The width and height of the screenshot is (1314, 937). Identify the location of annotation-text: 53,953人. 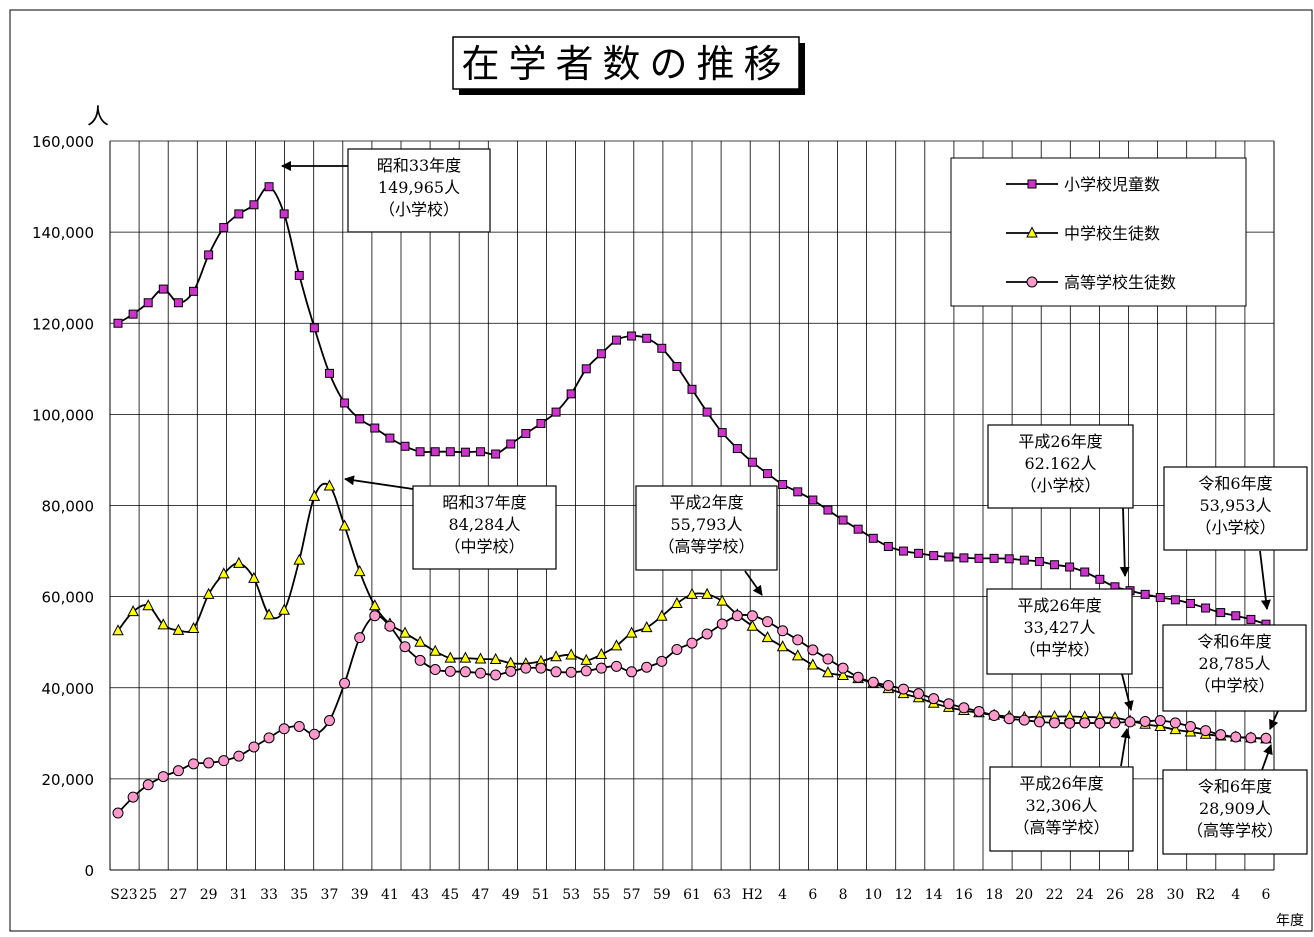
(1236, 505).